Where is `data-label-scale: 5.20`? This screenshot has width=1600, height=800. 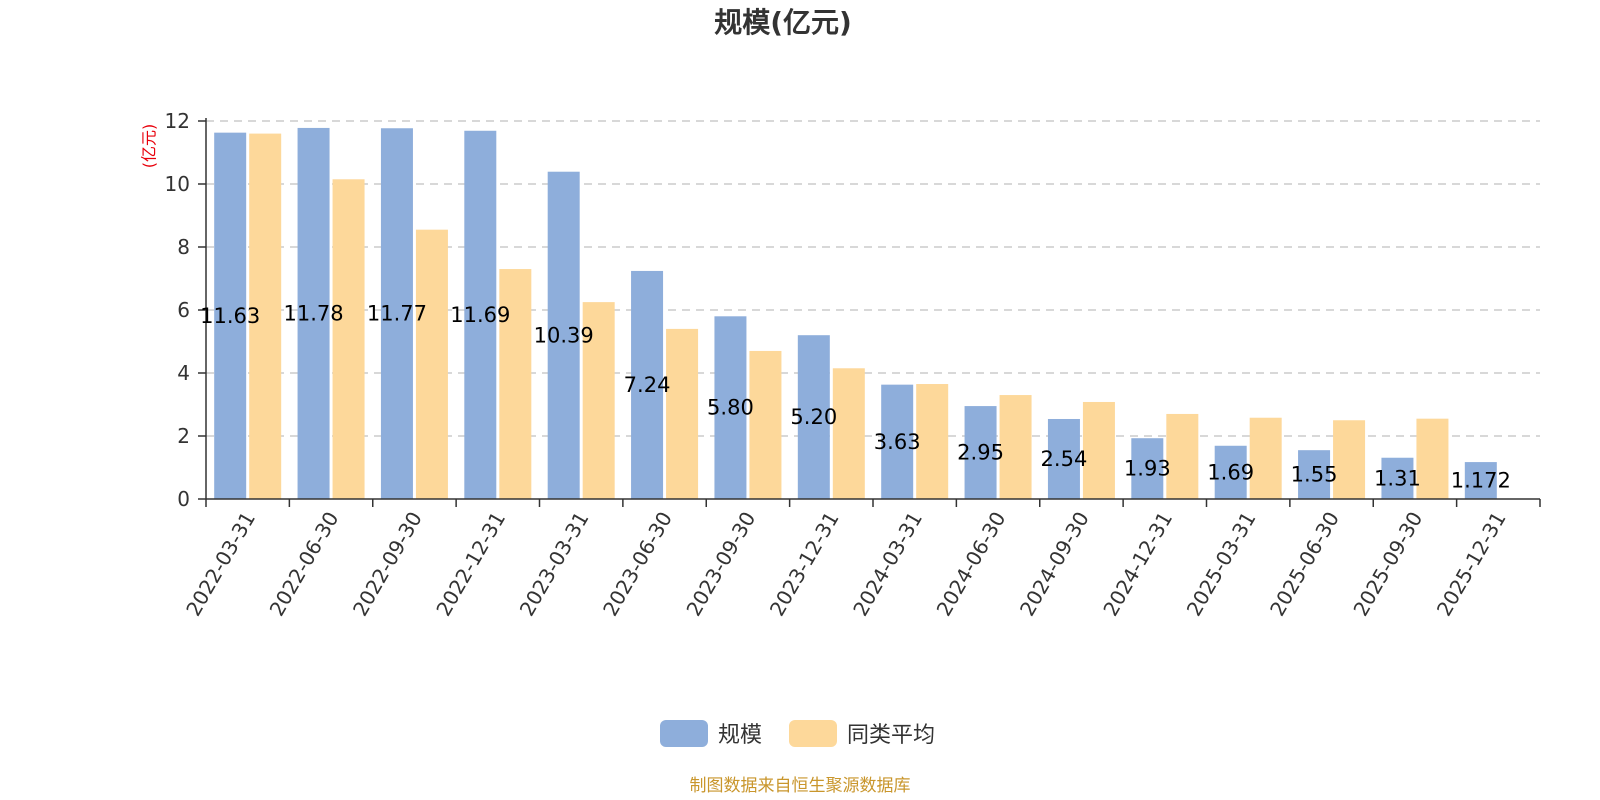 data-label-scale: 5.20 is located at coordinates (813, 417).